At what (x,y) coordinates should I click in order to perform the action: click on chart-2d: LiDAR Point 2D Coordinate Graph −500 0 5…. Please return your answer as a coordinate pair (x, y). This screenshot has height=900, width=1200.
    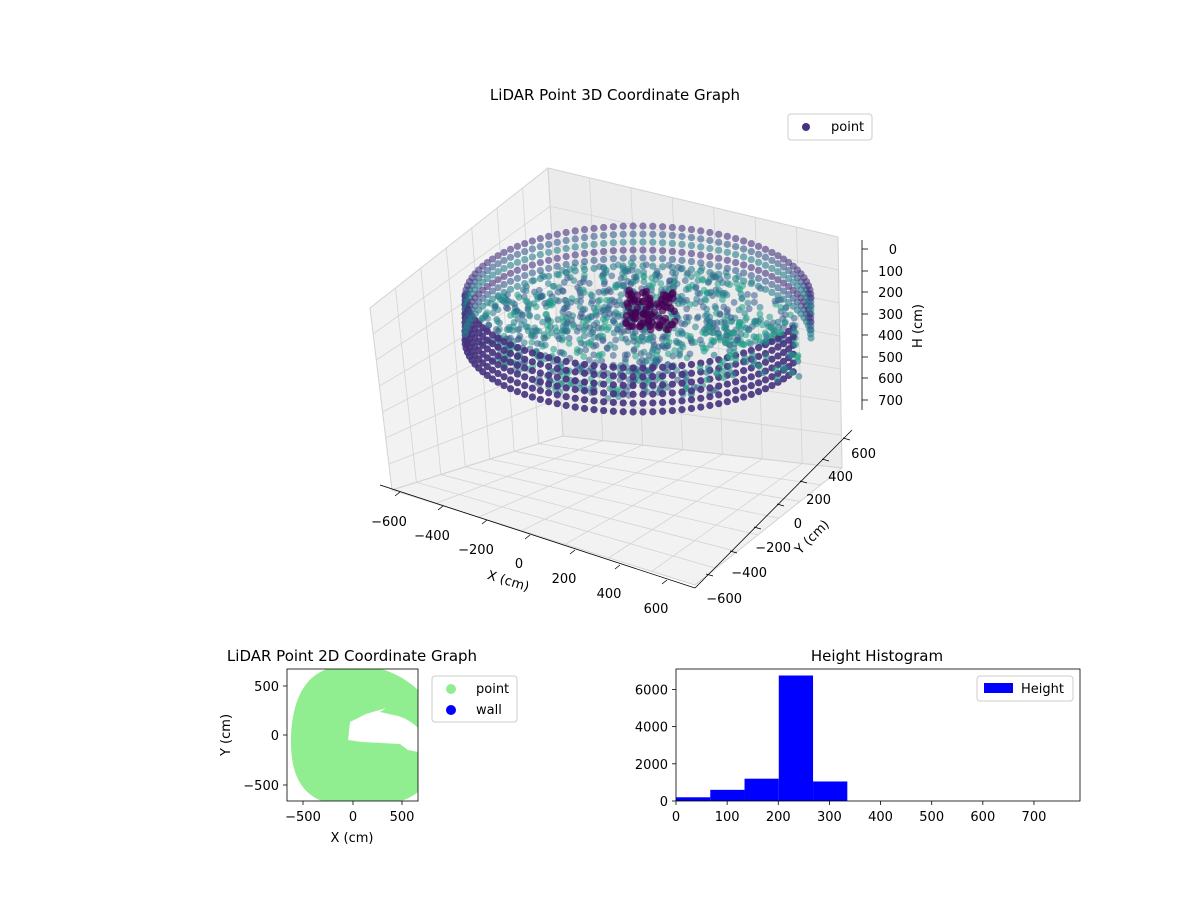
    Looking at the image, I should click on (368, 746).